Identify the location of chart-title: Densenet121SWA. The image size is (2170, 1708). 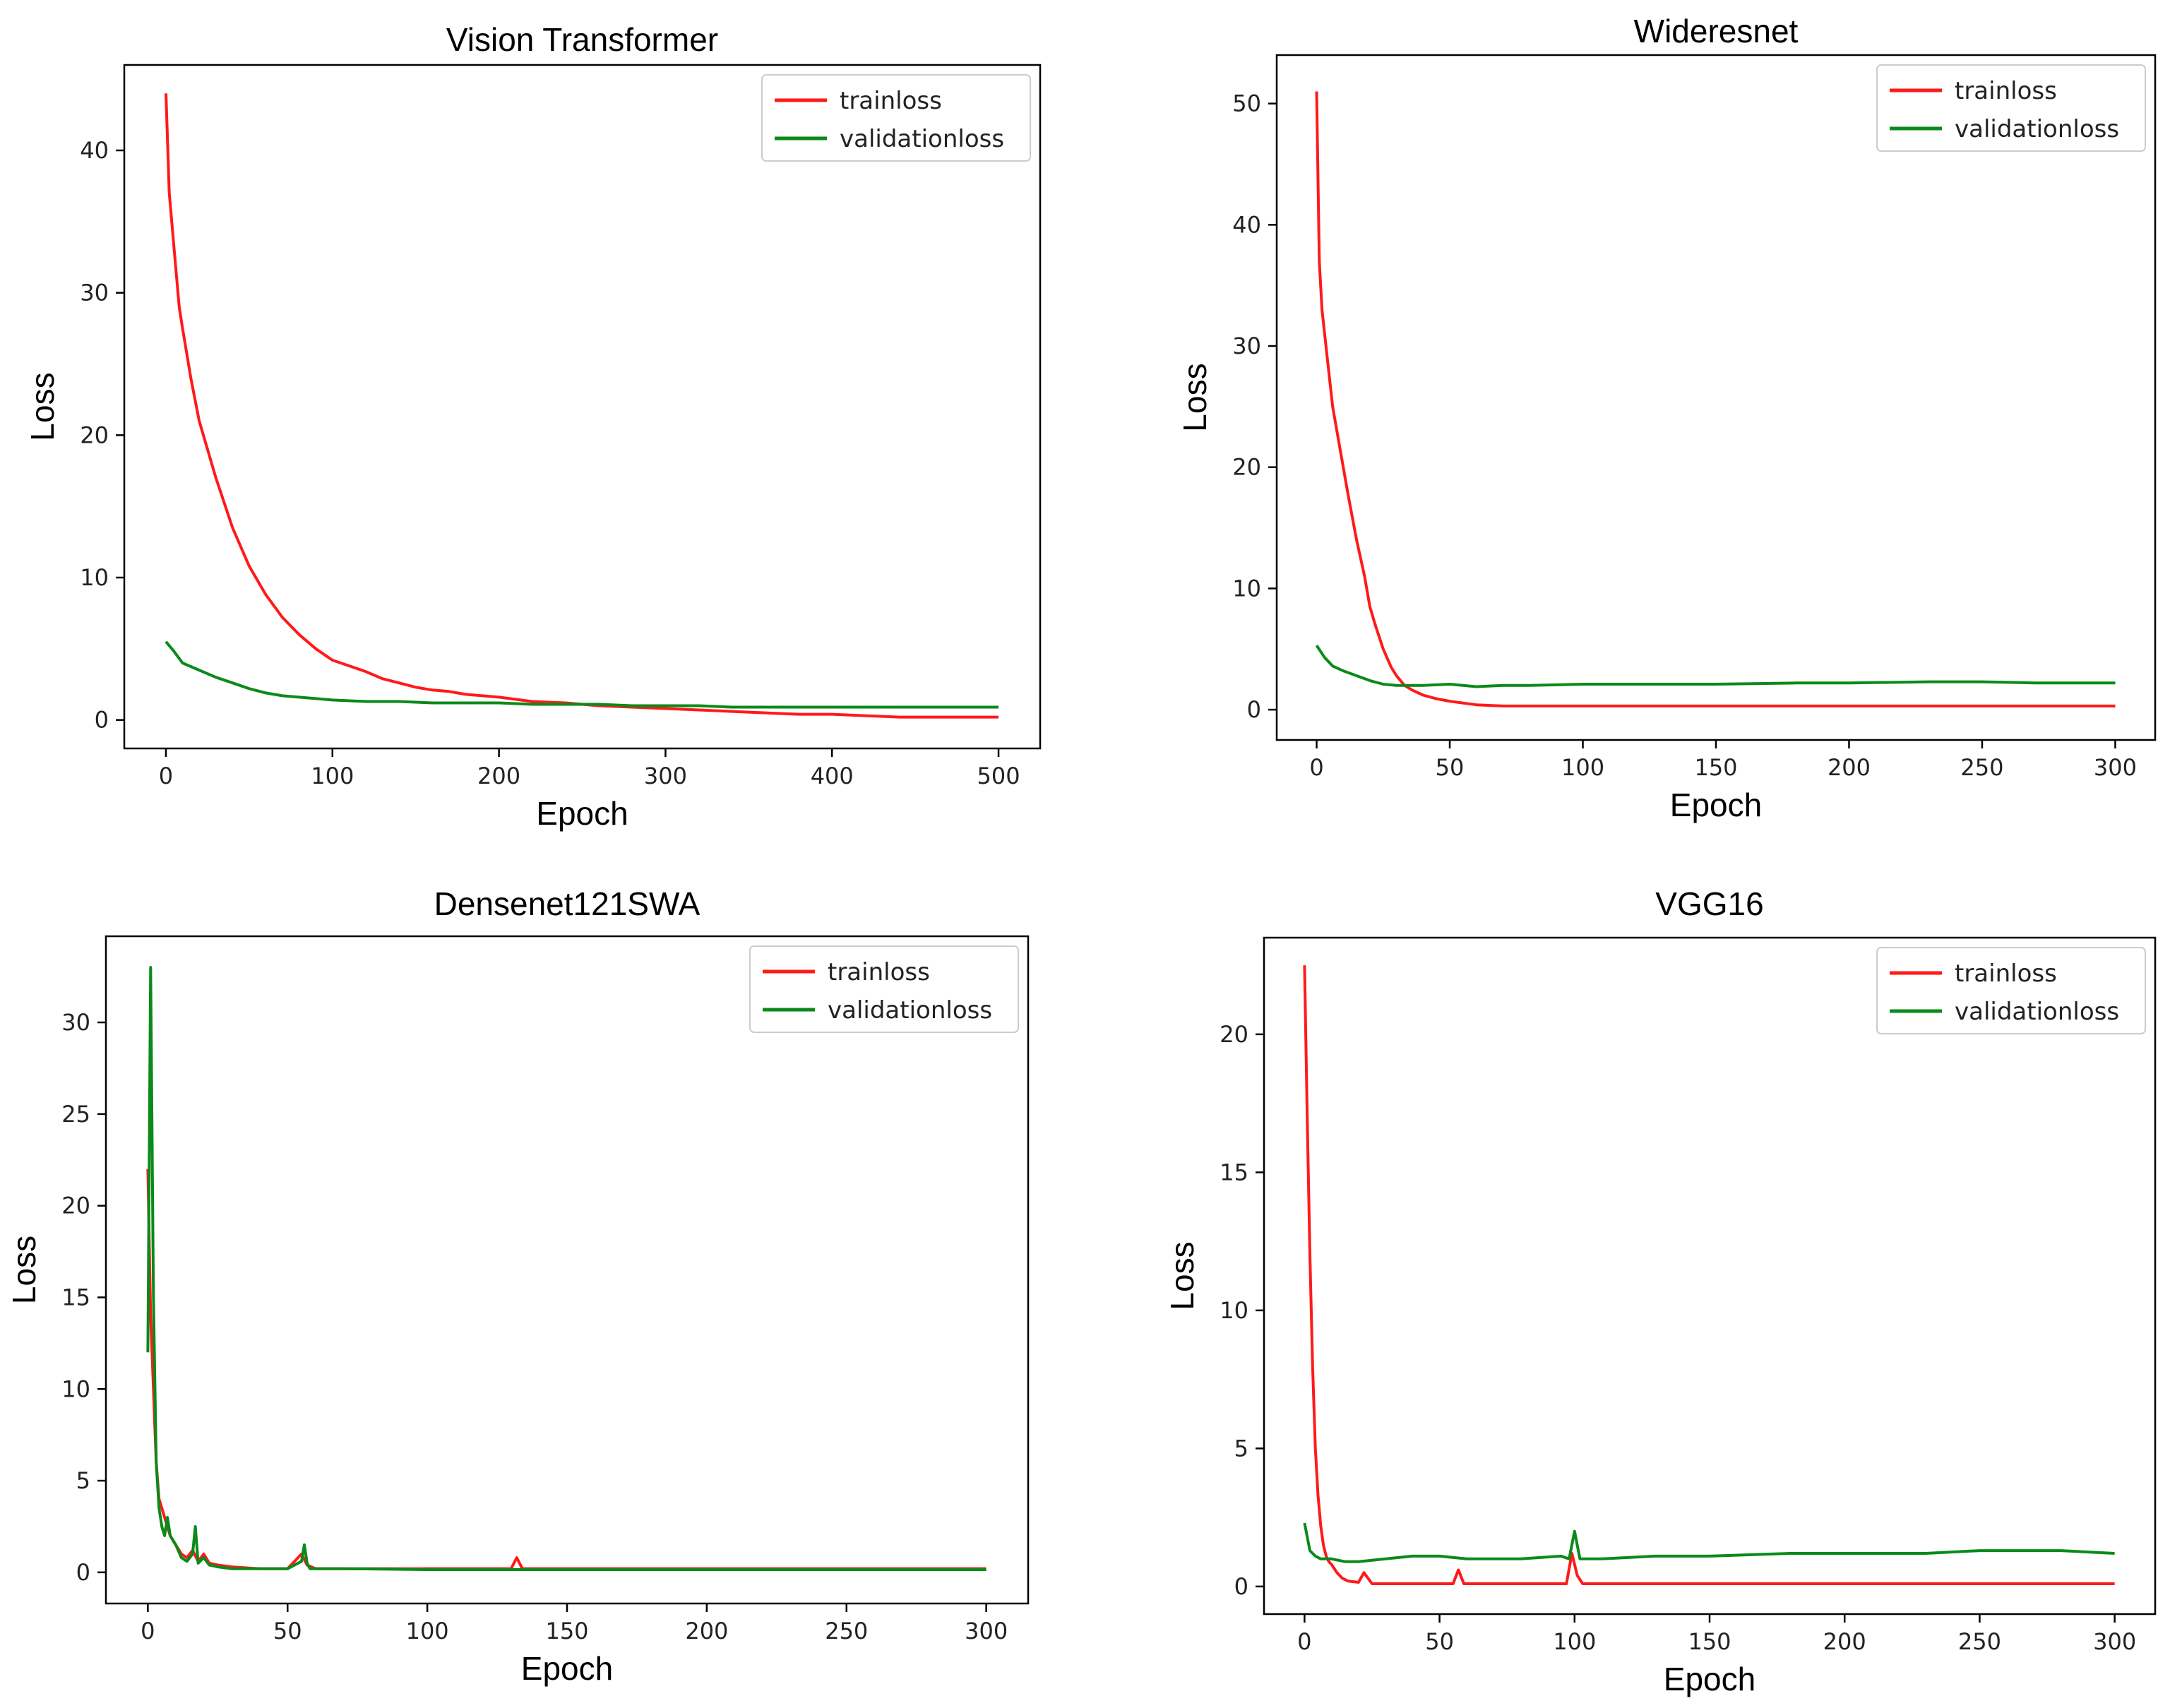
(567, 903).